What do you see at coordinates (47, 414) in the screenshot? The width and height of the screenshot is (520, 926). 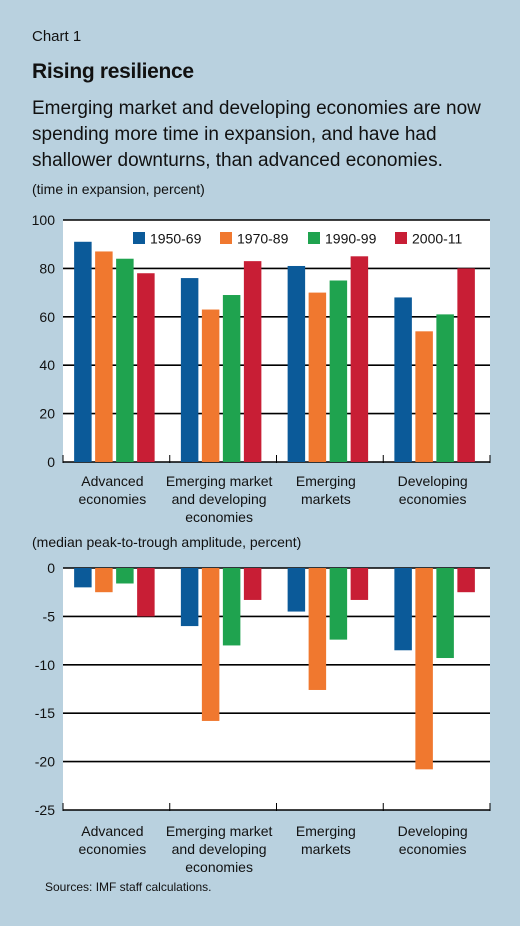 I see `y-tick-label: 20` at bounding box center [47, 414].